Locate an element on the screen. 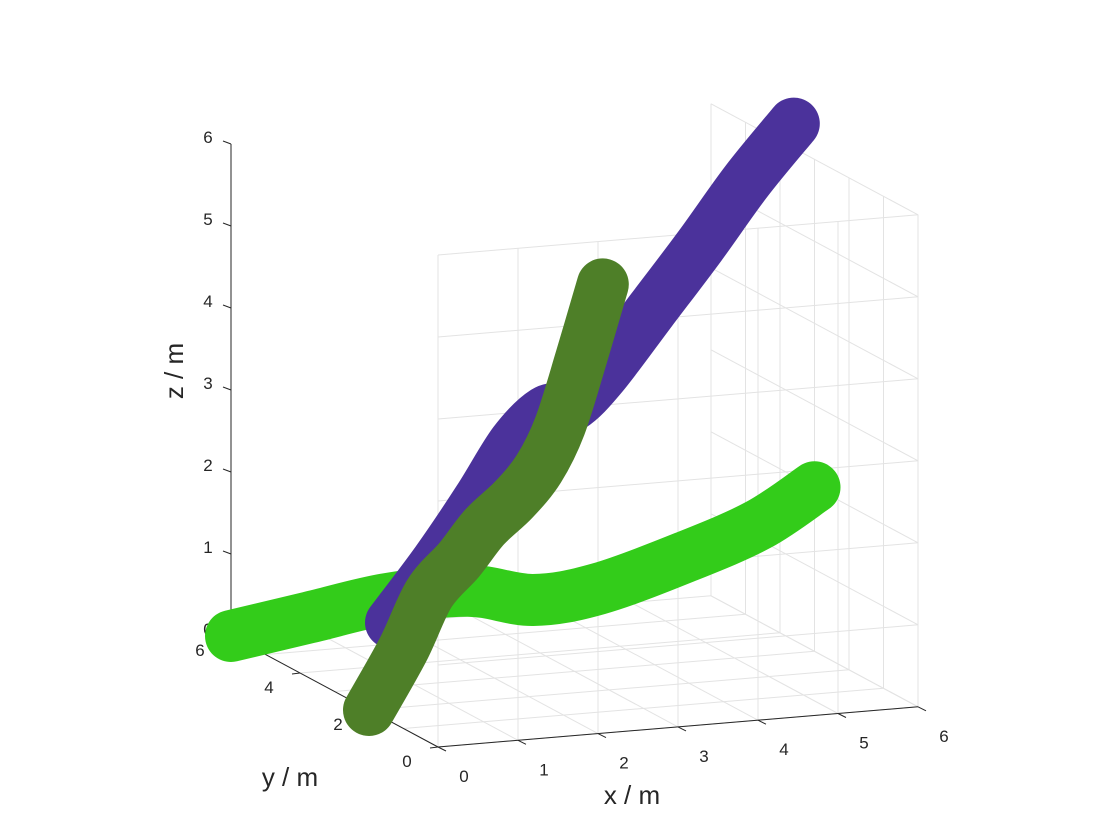 This screenshot has width=1120, height=840. x-tick-label: 5 is located at coordinates (863, 743).